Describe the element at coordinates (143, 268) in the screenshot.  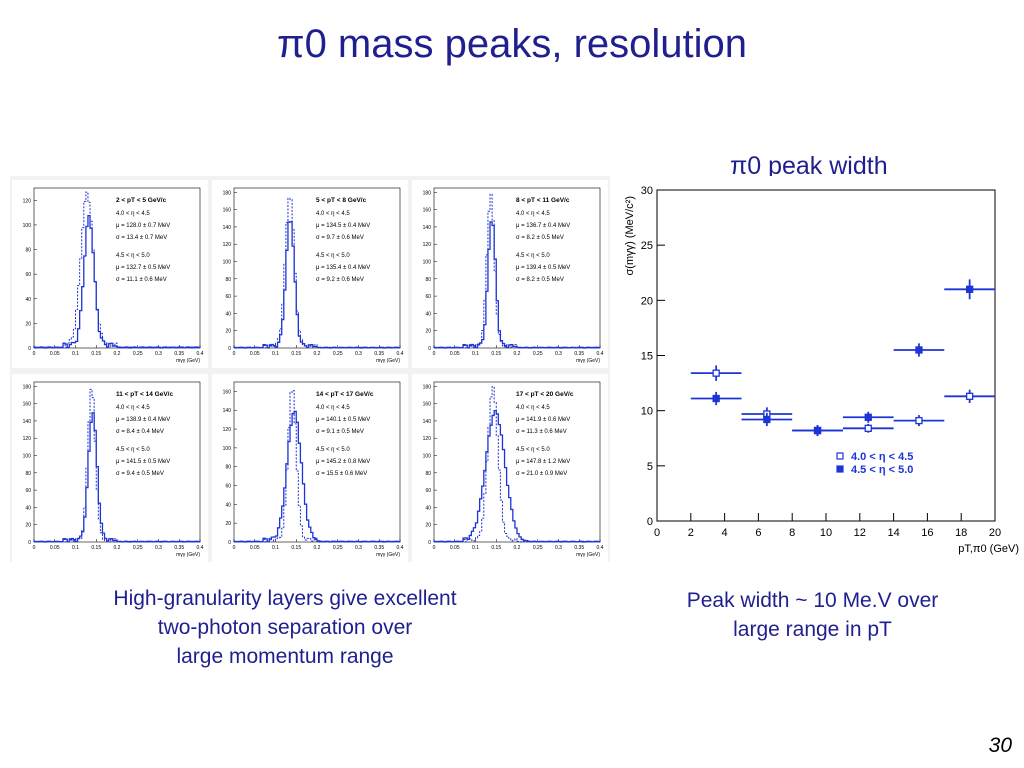
I see `panel-fit-line: μ = 132.7 ± 0.5 MeV` at that location.